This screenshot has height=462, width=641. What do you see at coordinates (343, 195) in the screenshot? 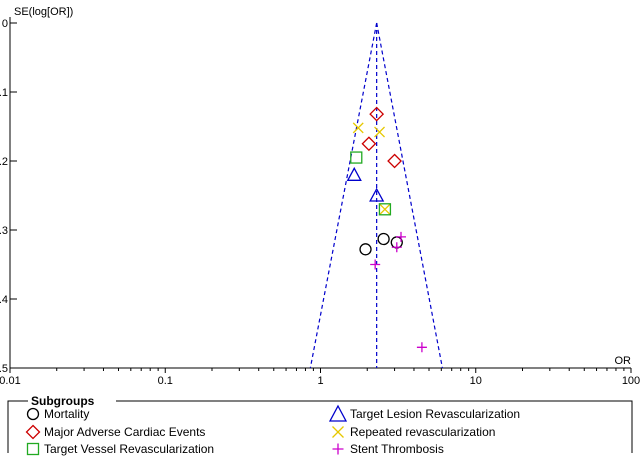
I see `funnel-left-line` at bounding box center [343, 195].